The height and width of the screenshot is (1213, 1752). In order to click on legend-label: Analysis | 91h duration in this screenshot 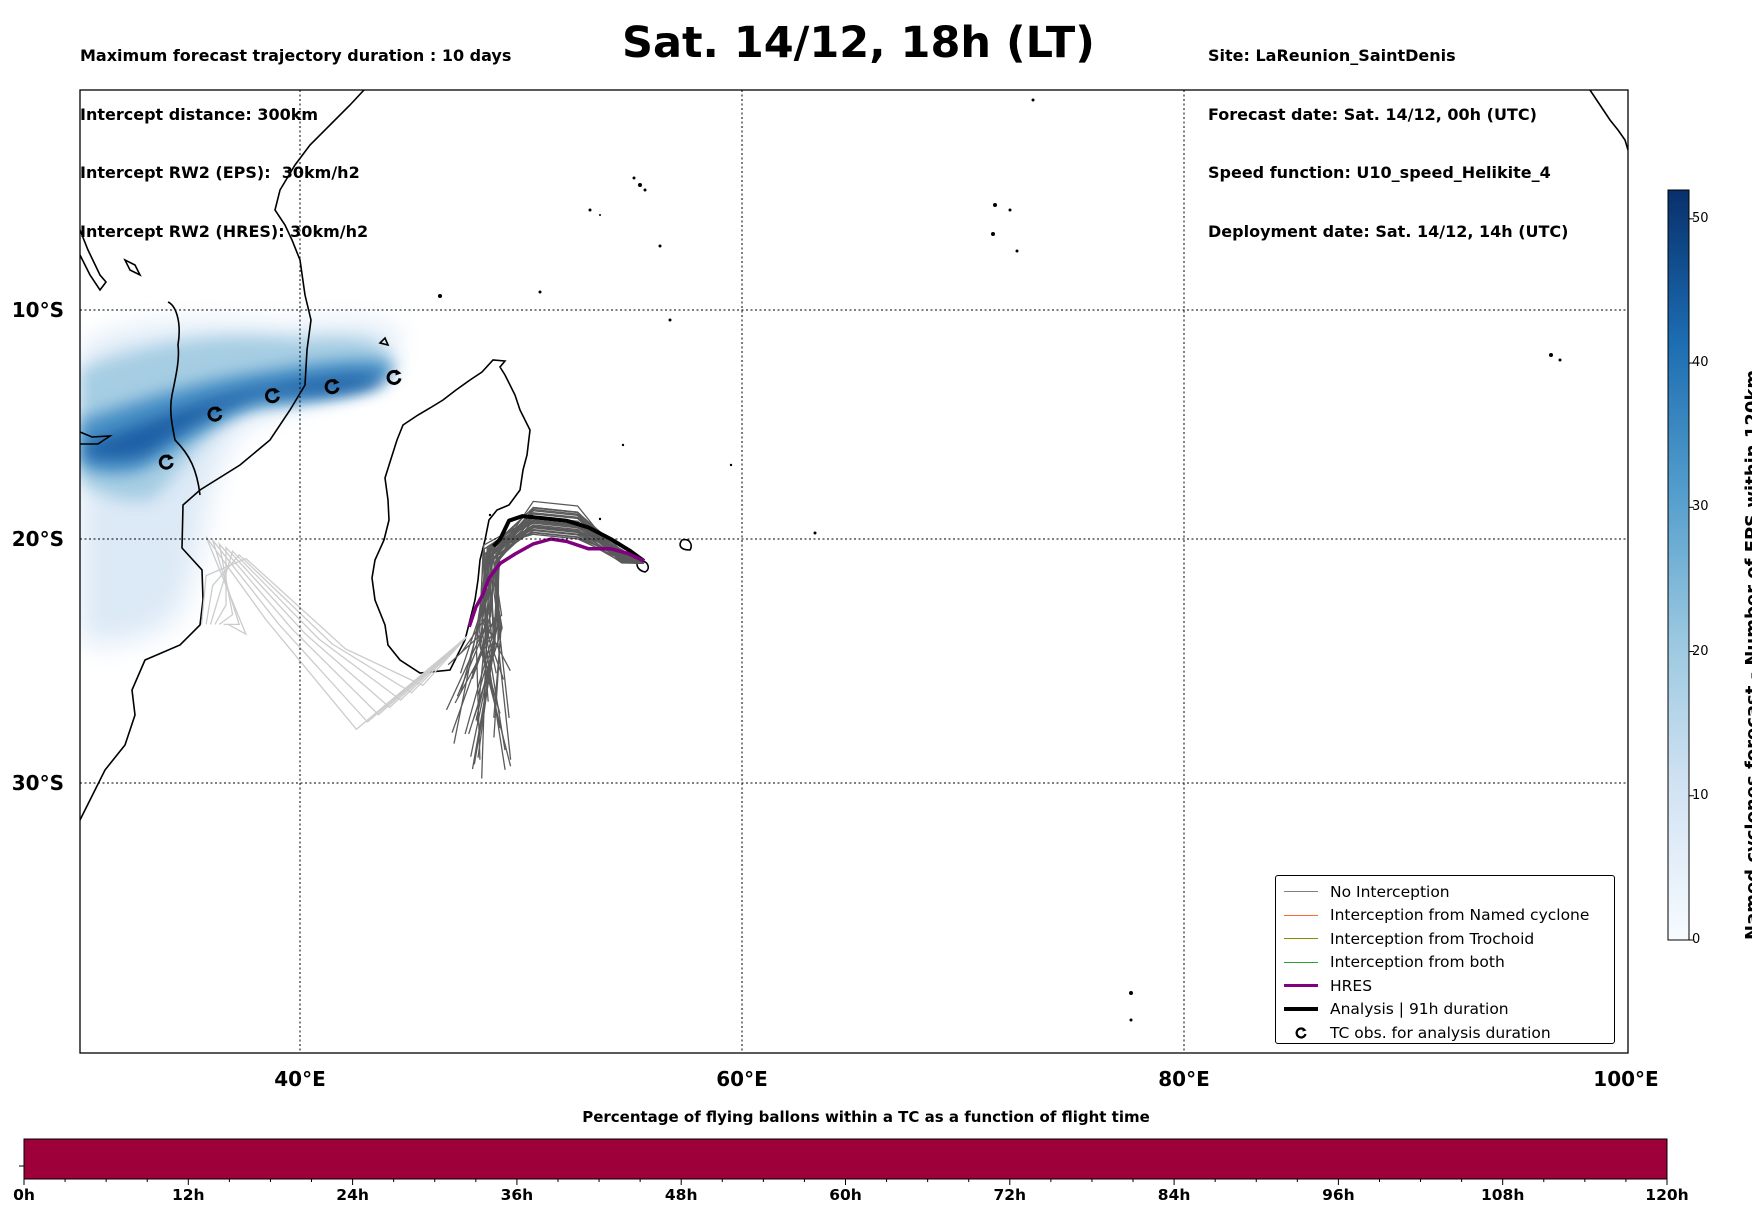, I will do `click(1419, 1009)`.